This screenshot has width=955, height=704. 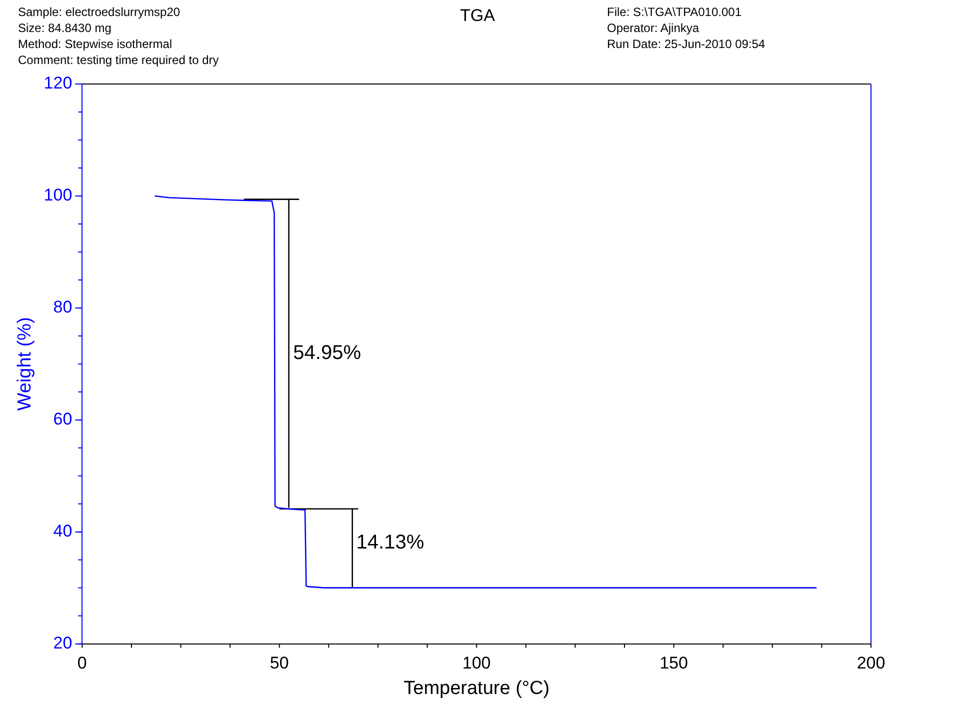 What do you see at coordinates (477, 15) in the screenshot?
I see `chart-title: TGA` at bounding box center [477, 15].